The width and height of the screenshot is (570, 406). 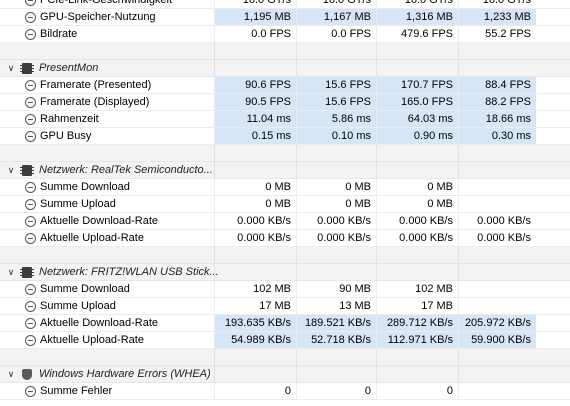 What do you see at coordinates (336, 289) in the screenshot?
I see `value-cell-2: 90 MB` at bounding box center [336, 289].